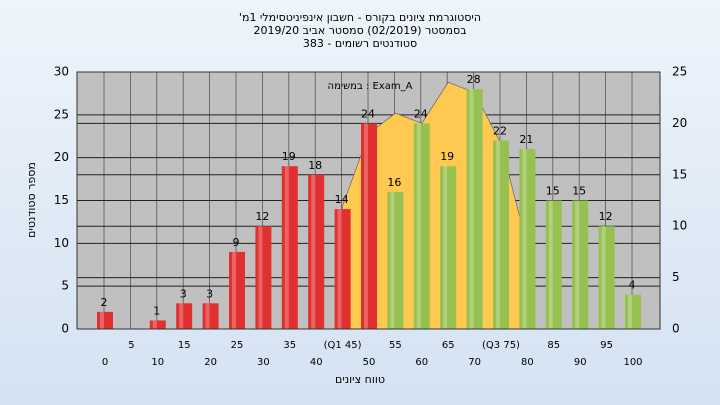 This screenshot has width=720, height=405. What do you see at coordinates (632, 285) in the screenshot?
I see `data-label: 4` at bounding box center [632, 285].